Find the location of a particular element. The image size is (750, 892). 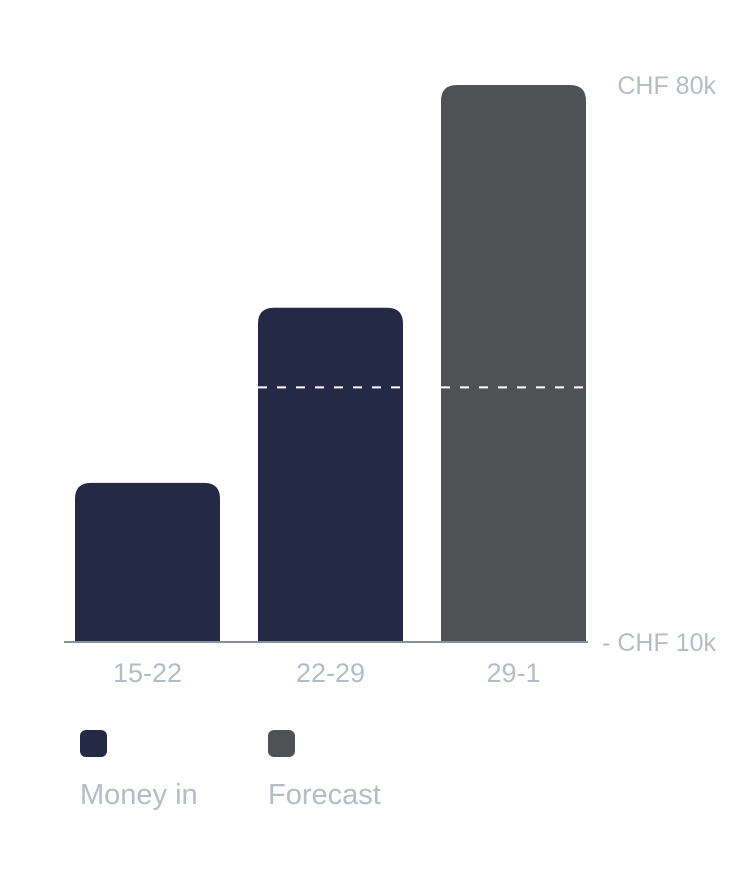

legend-label-money-in: Money in is located at coordinates (139, 795).